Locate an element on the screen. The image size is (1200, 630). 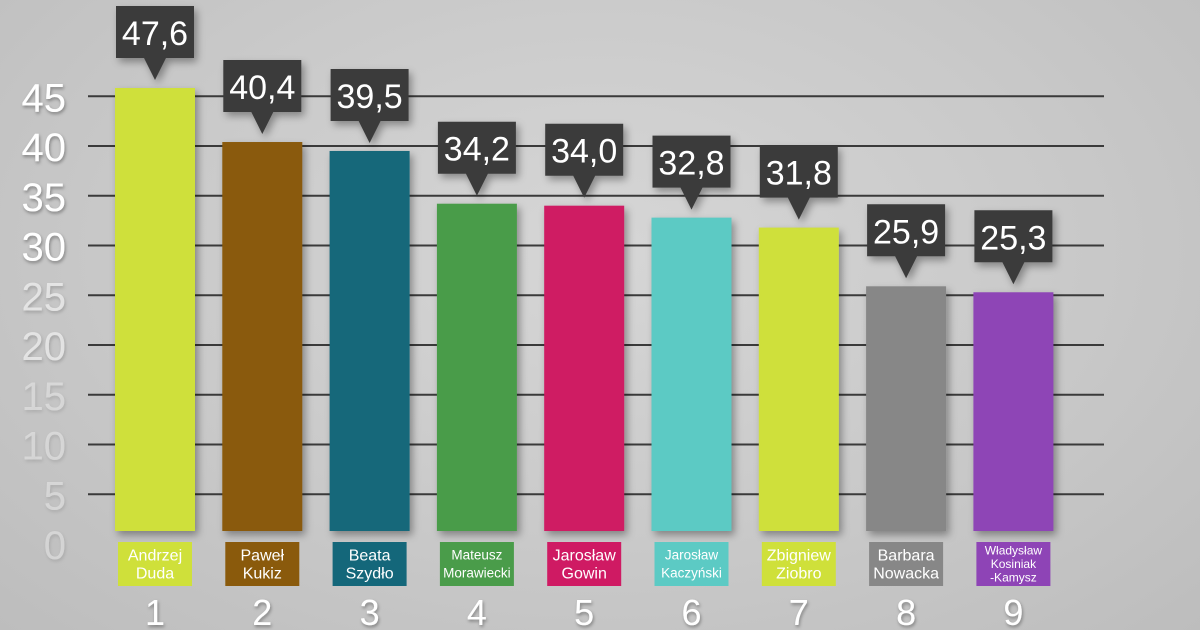
rank-label: 1 is located at coordinates (155, 611).